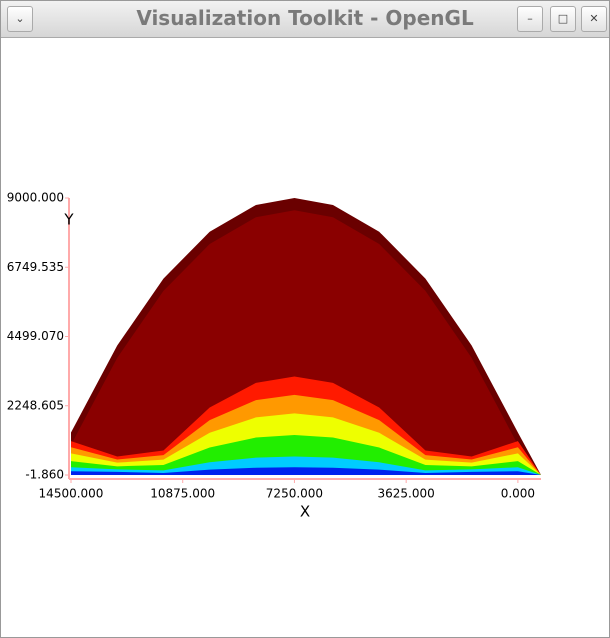  What do you see at coordinates (518, 494) in the screenshot?
I see `x-tick-label: 0.000` at bounding box center [518, 494].